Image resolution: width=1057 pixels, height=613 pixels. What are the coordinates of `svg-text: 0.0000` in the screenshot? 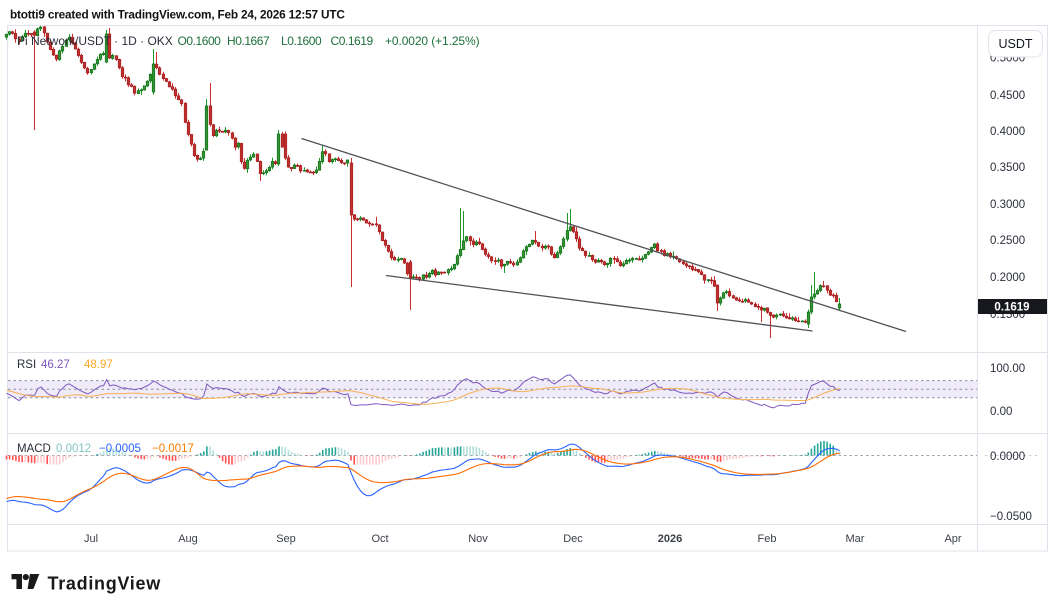 It's located at (1007, 457).